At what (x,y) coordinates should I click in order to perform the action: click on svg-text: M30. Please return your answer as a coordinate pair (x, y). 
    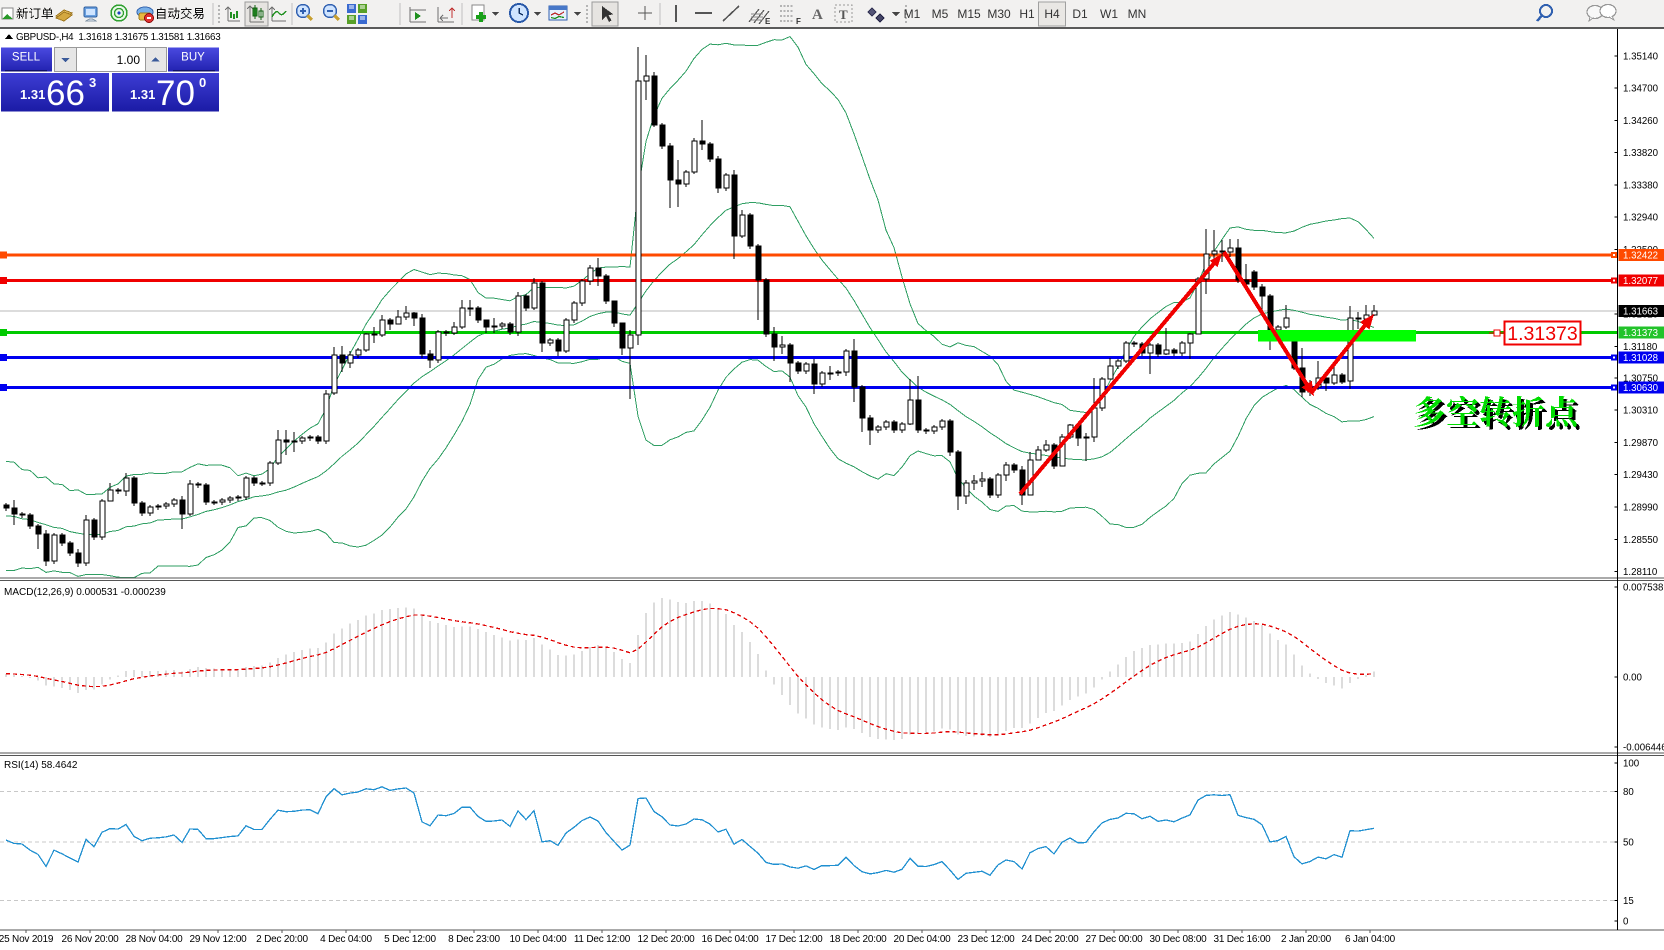
    Looking at the image, I should click on (999, 14).